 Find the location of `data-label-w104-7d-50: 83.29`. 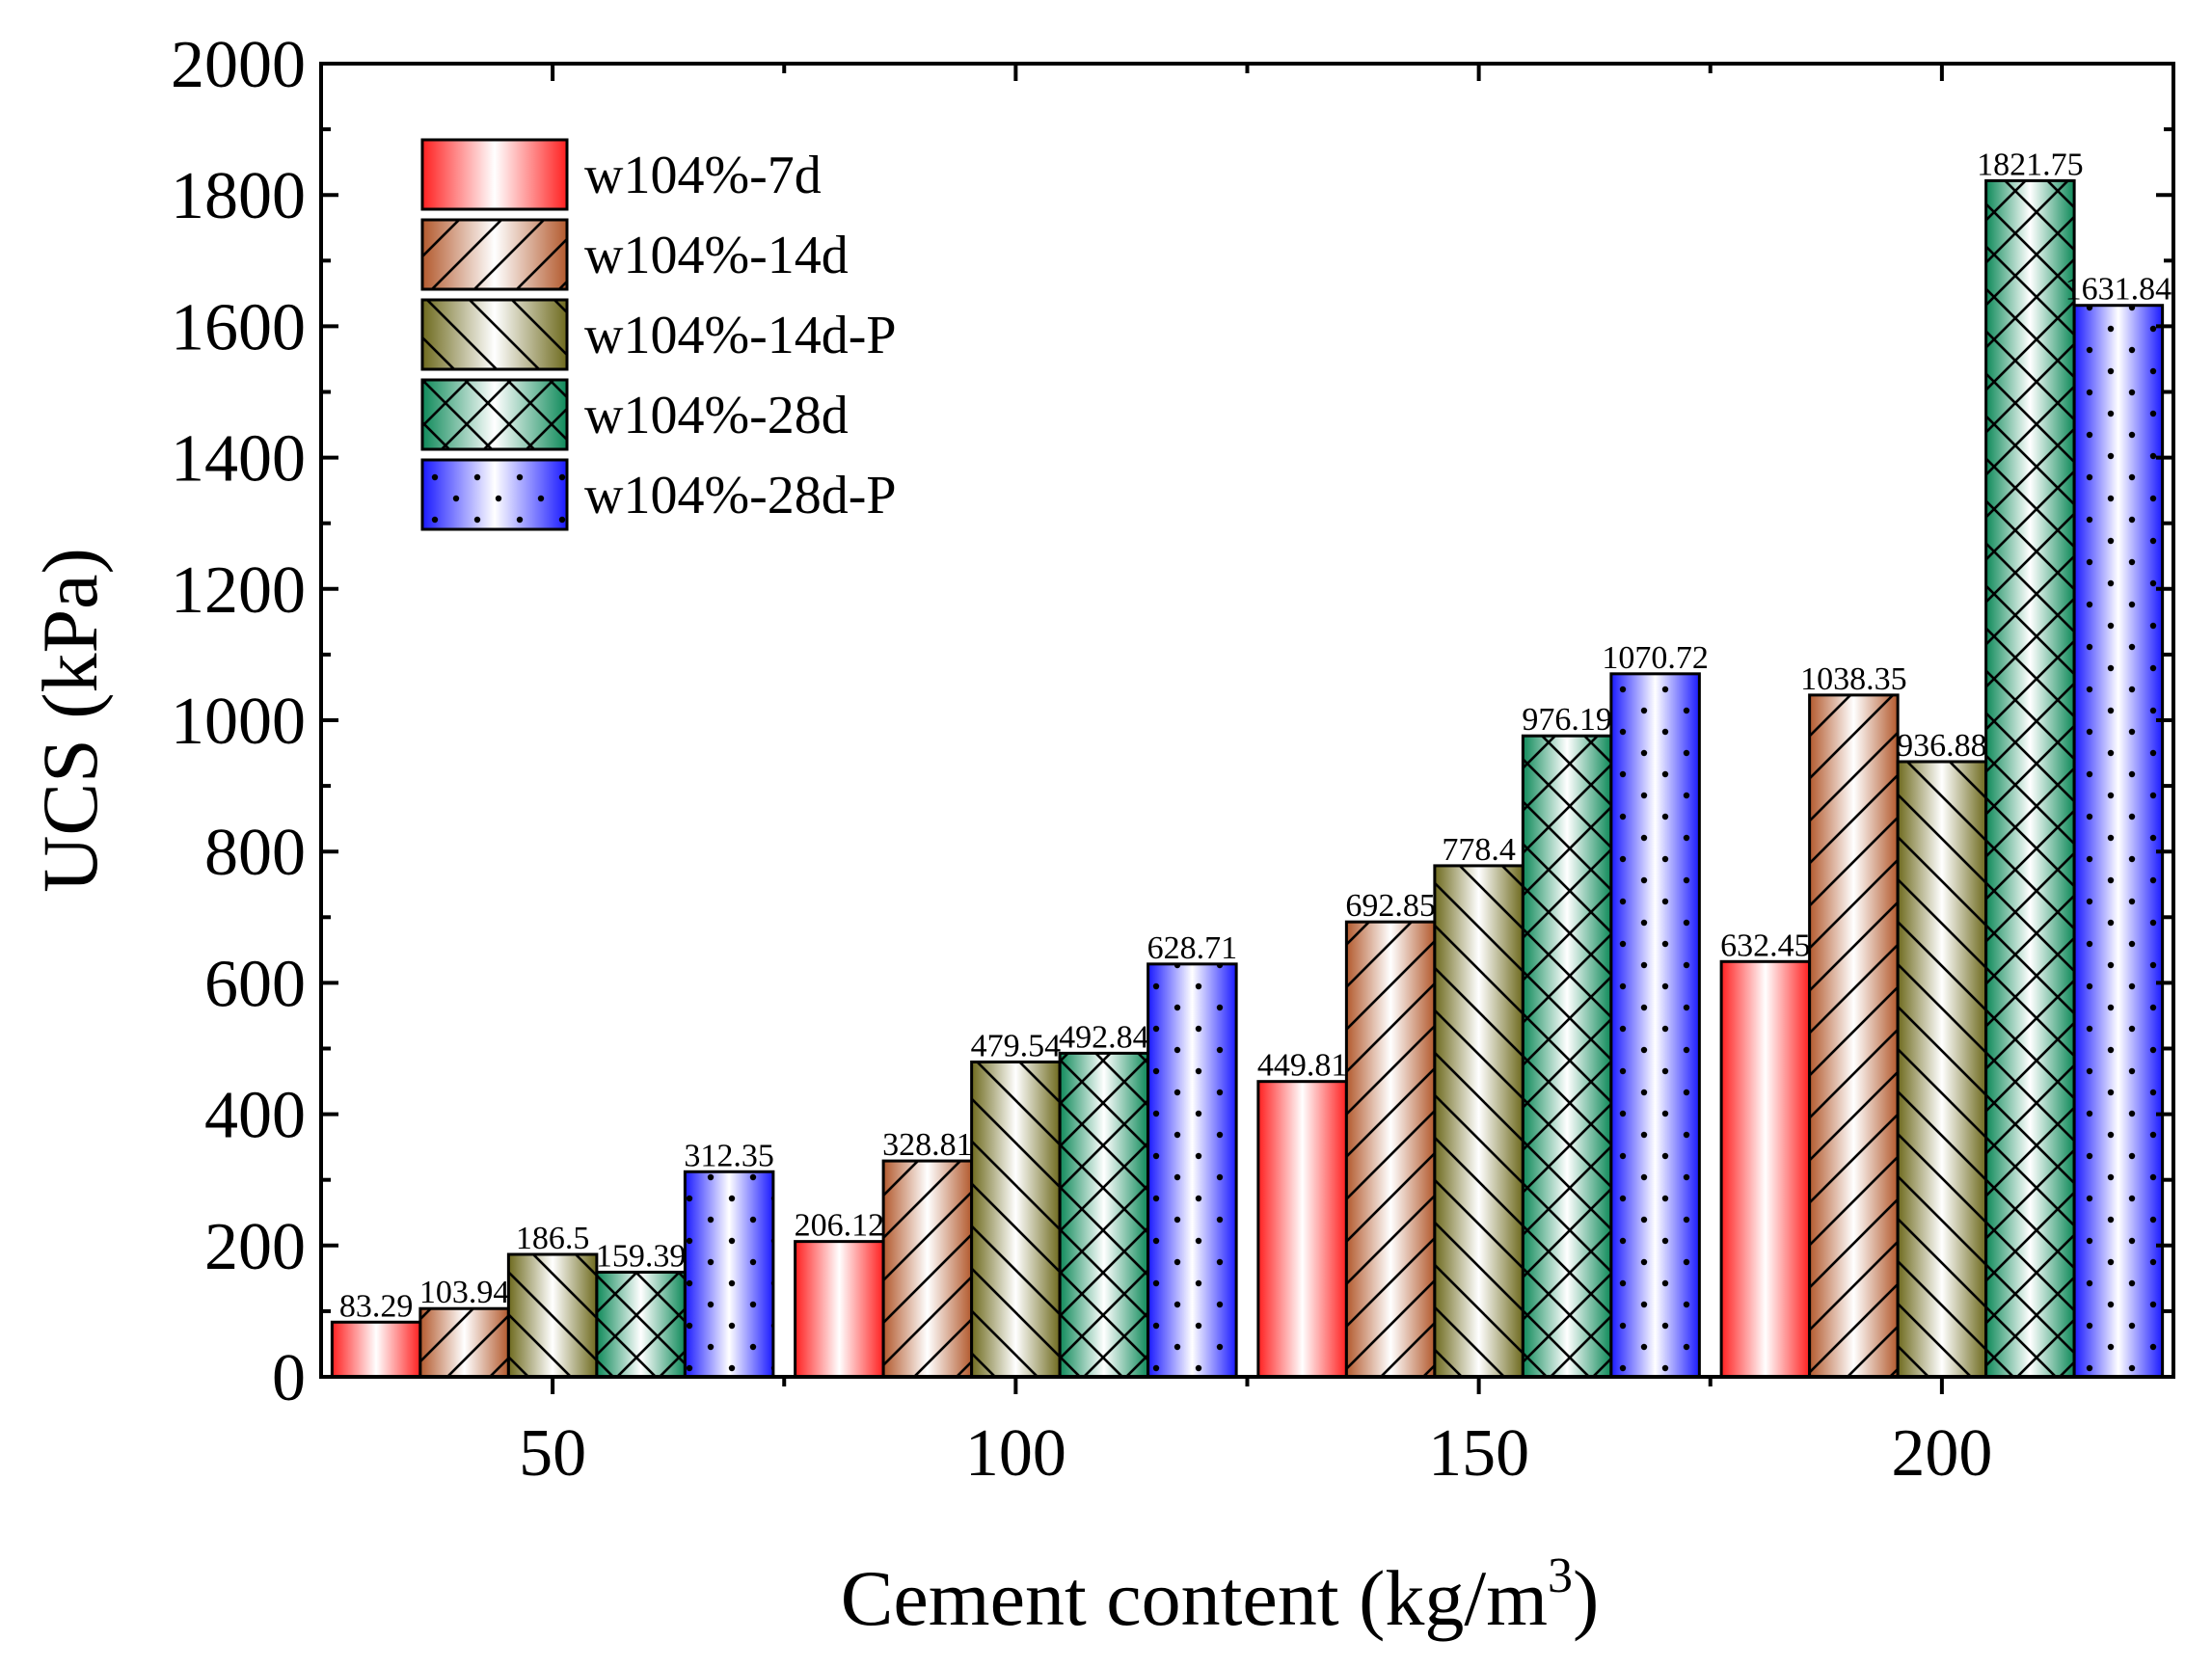

data-label-w104-7d-50: 83.29 is located at coordinates (376, 1306).